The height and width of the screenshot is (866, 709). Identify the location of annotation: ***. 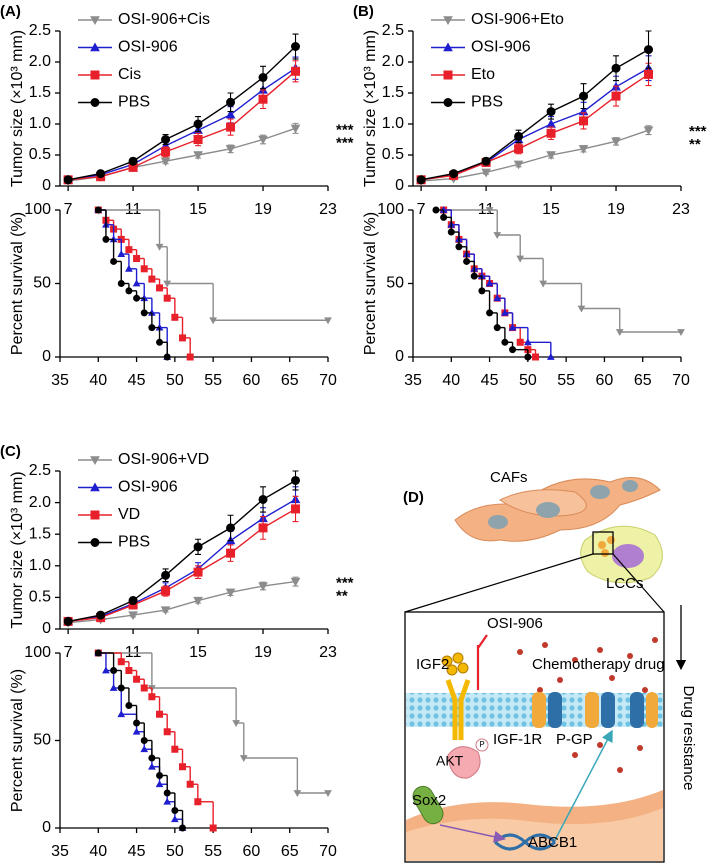
(698, 131).